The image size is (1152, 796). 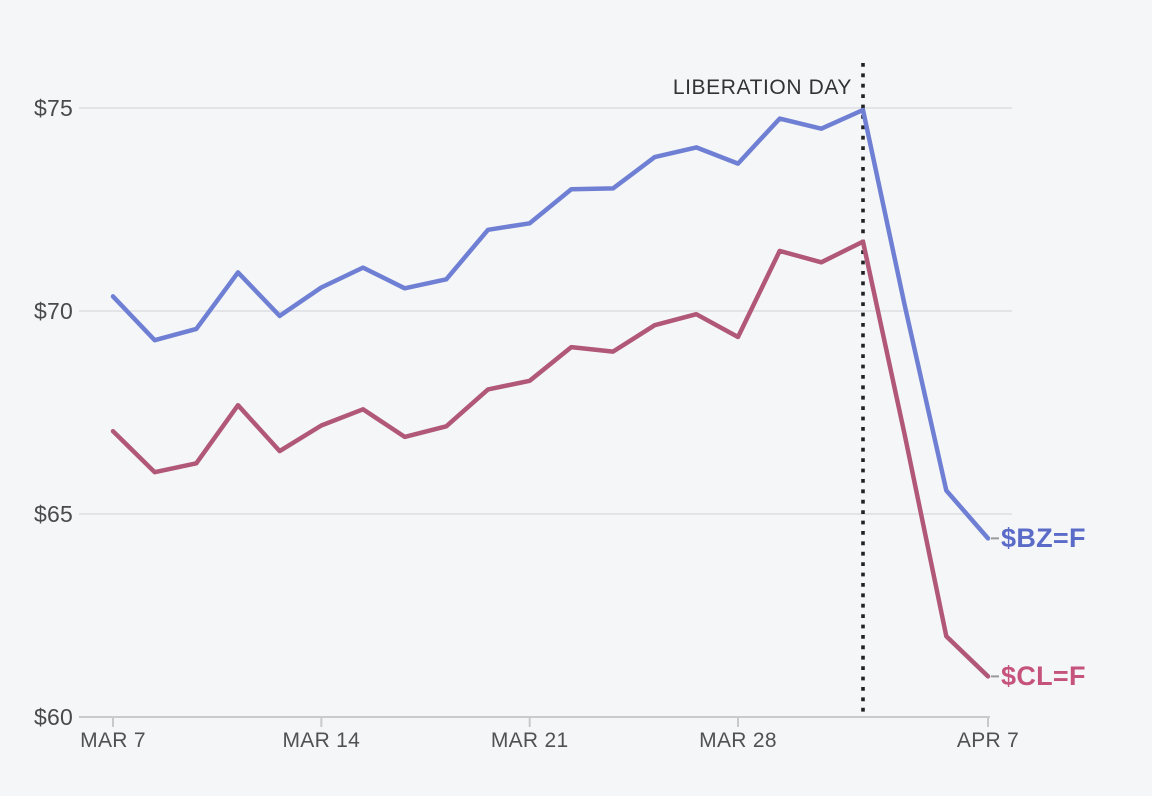 I want to click on bz-series-label: $BZ=F, so click(x=1043, y=537).